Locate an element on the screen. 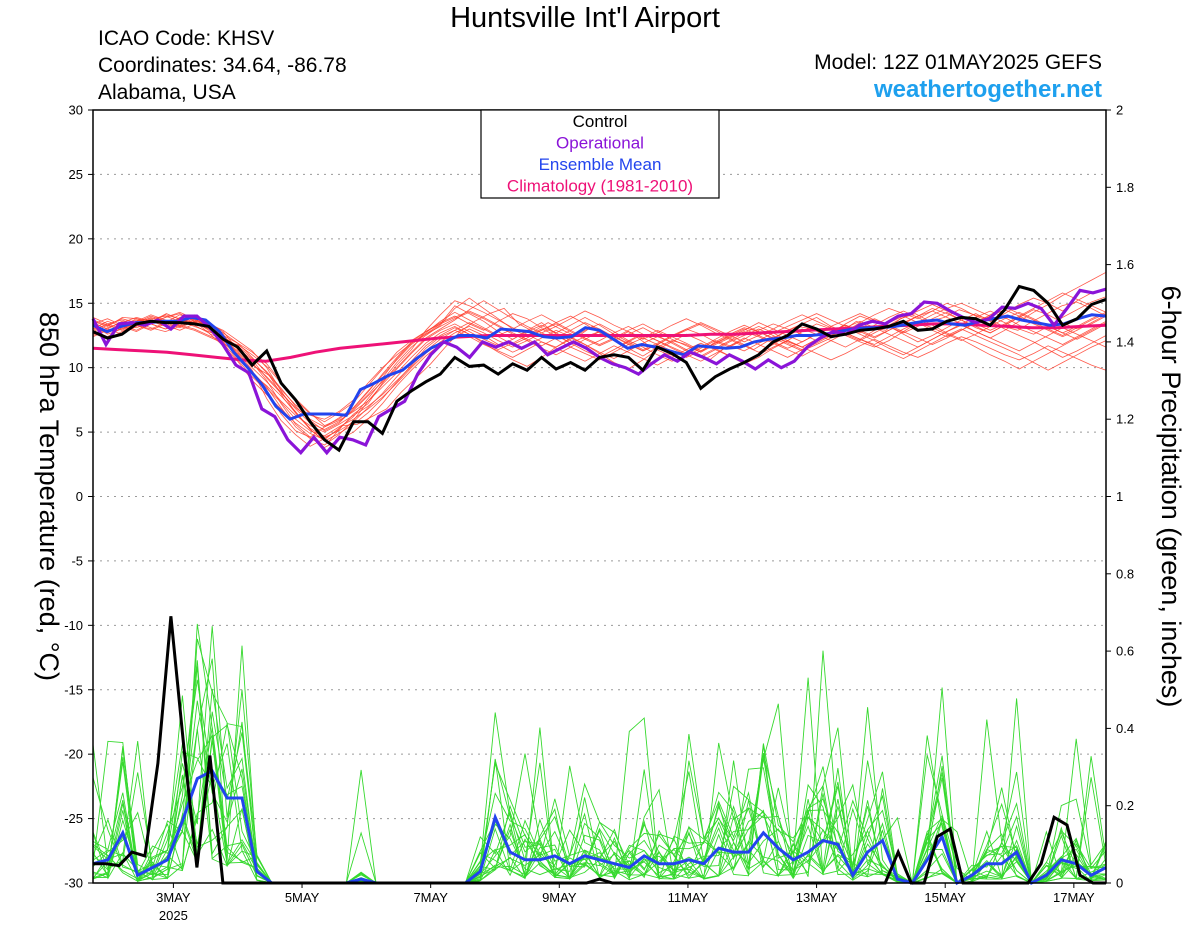  x-tick-label: 7MAY is located at coordinates (430, 897).